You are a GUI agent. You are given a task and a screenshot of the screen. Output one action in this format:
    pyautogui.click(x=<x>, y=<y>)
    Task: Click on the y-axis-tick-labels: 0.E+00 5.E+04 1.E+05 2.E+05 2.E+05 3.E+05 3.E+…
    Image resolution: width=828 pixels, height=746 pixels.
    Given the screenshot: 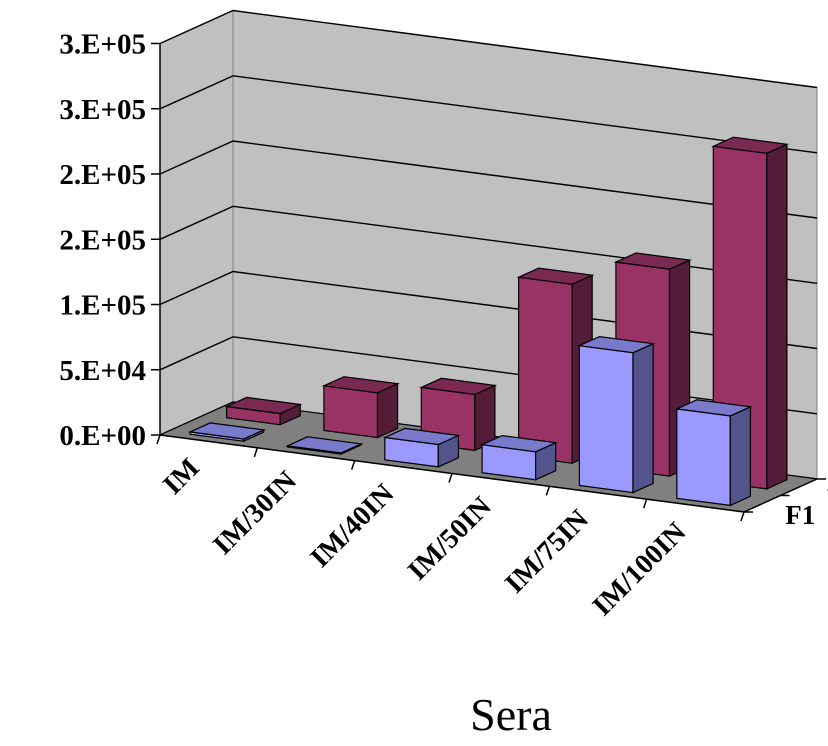 What is the action you would take?
    pyautogui.click(x=102, y=241)
    